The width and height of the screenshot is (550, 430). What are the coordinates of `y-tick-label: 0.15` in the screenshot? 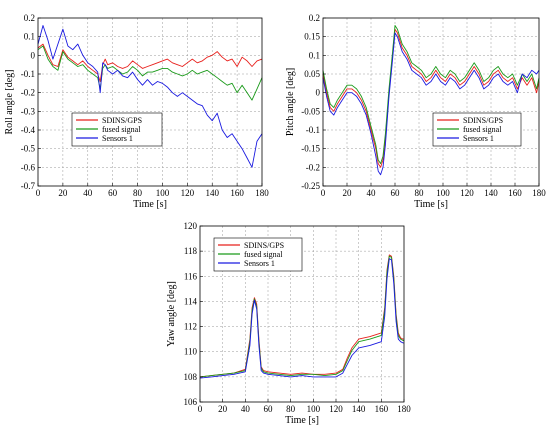 It's located at (312, 37).